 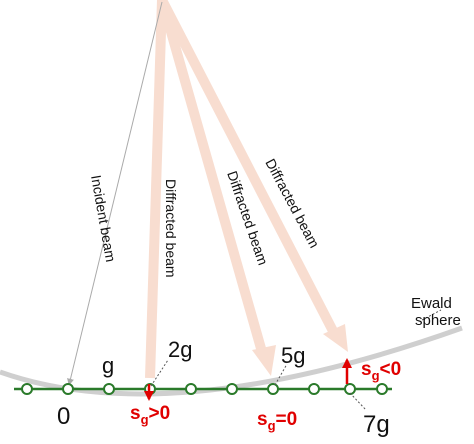 What do you see at coordinates (171, 228) in the screenshot?
I see `diffracted-beam-label-1: Diffracted beam` at bounding box center [171, 228].